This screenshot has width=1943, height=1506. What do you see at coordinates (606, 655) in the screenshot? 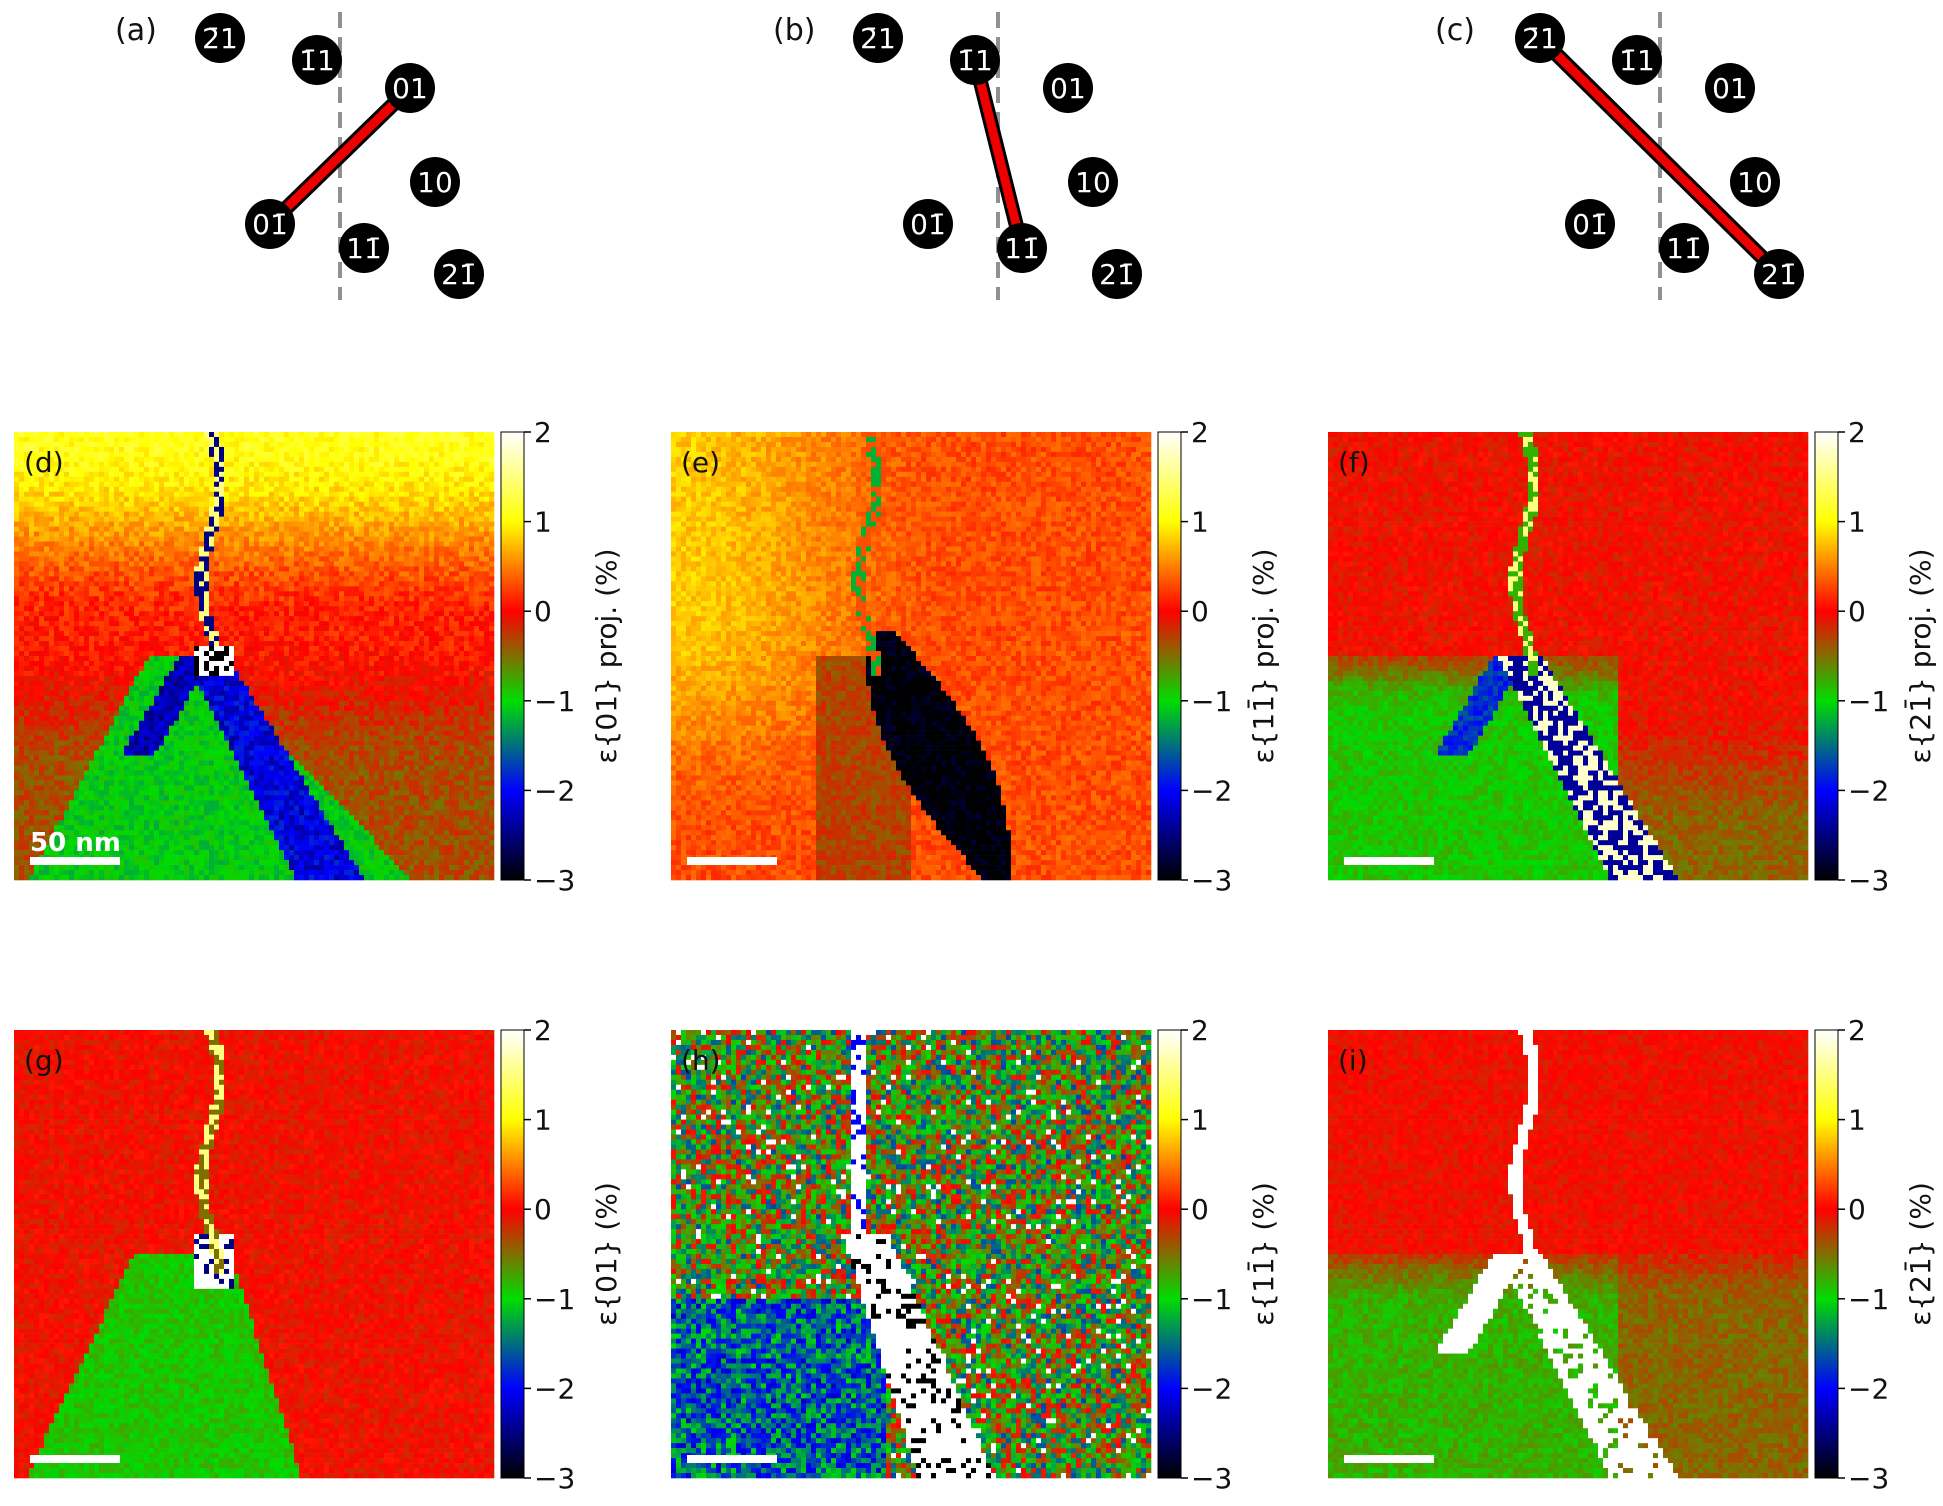
I see `colorbar-axis-label: ε{01} proj. (%)` at bounding box center [606, 655].